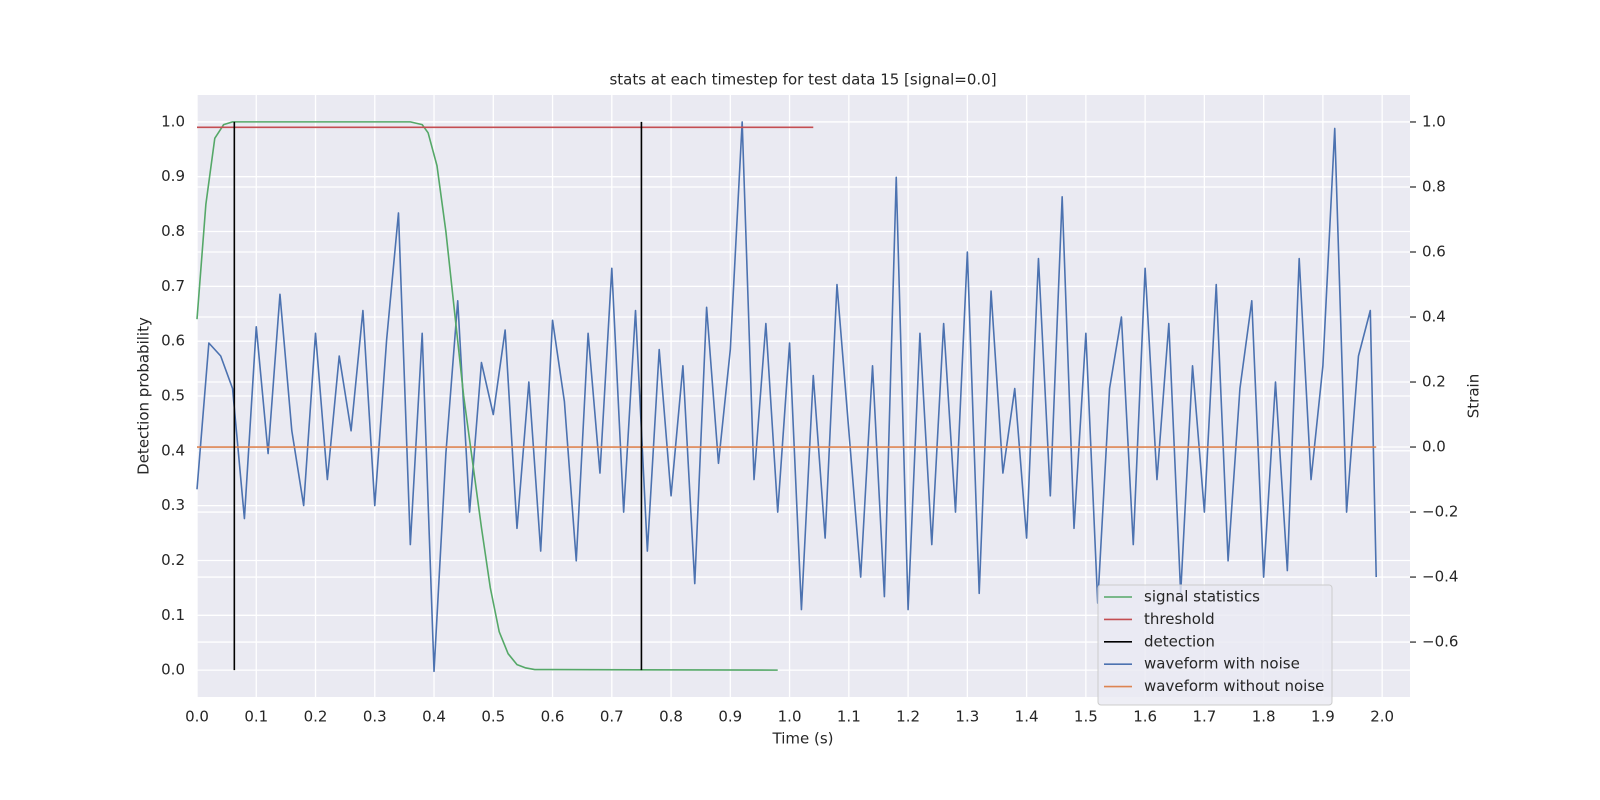 The image size is (1600, 800). Describe the element at coordinates (173, 670) in the screenshot. I see `y-tick-label: 0.0` at that location.